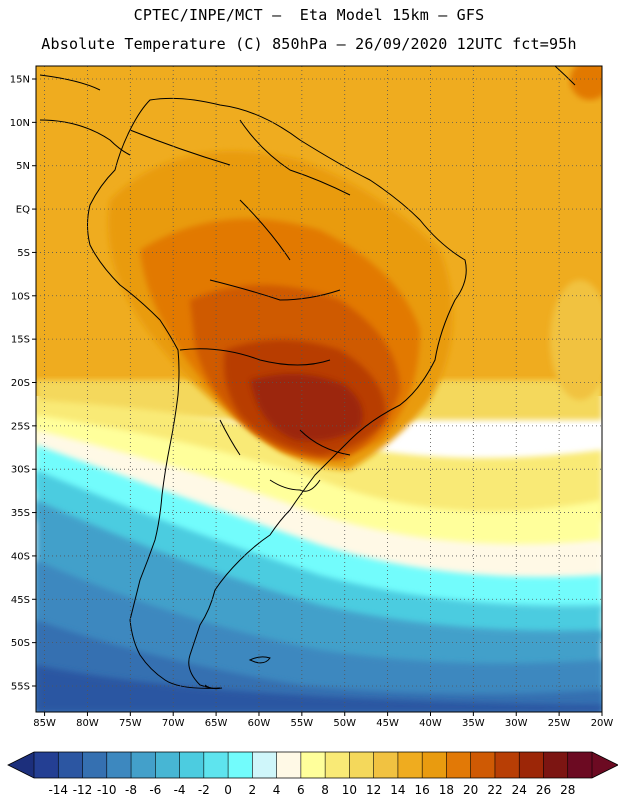 This screenshot has height=800, width=618. Describe the element at coordinates (494, 790) in the screenshot. I see `colorbar-tick-label: 22` at that location.